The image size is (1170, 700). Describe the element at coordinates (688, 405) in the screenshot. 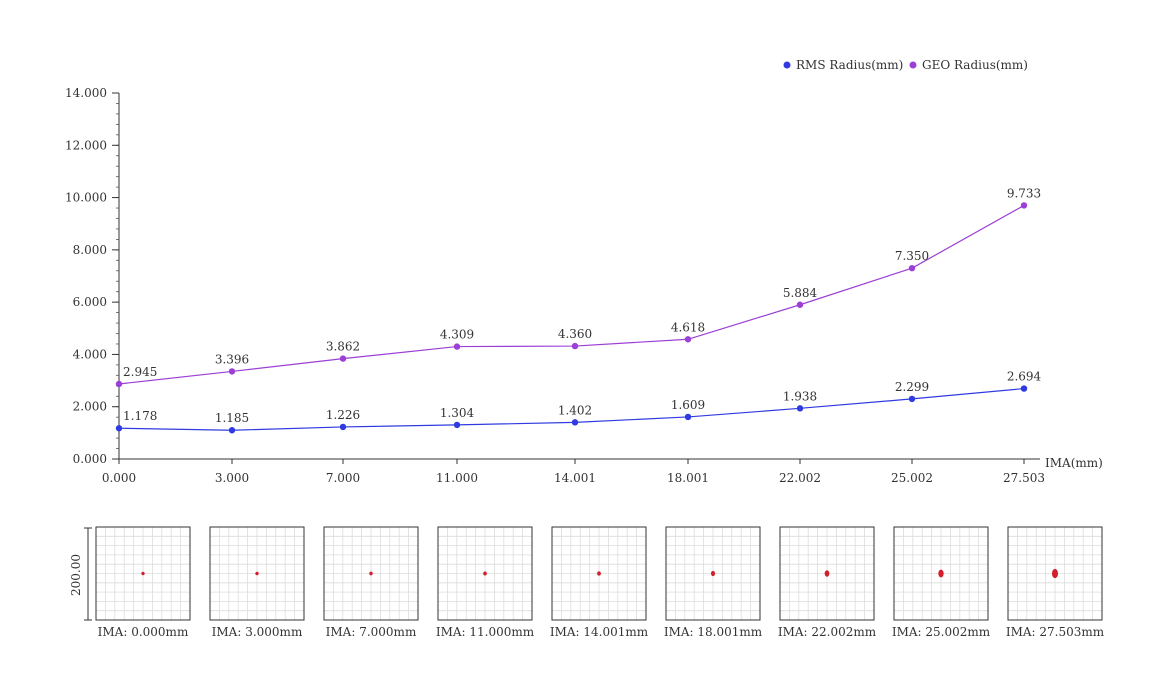

I see `data-label-rms: 1.609` at that location.